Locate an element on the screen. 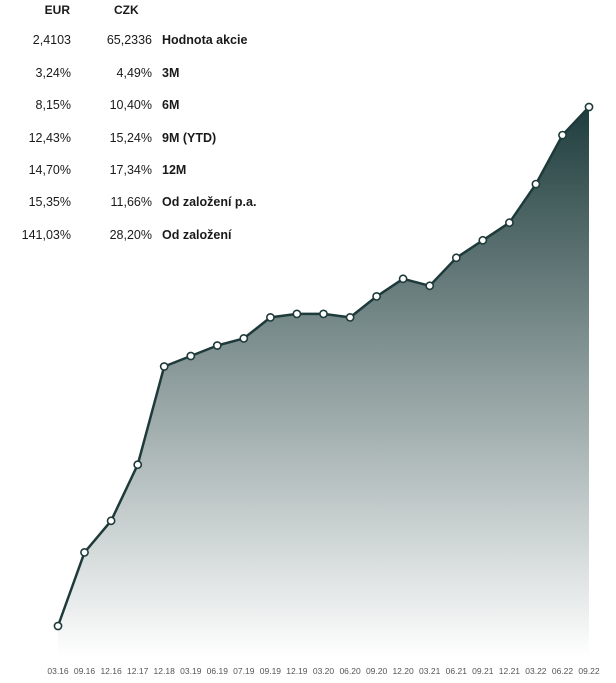 The image size is (616, 683). czk-value: 4,49% is located at coordinates (134, 73).